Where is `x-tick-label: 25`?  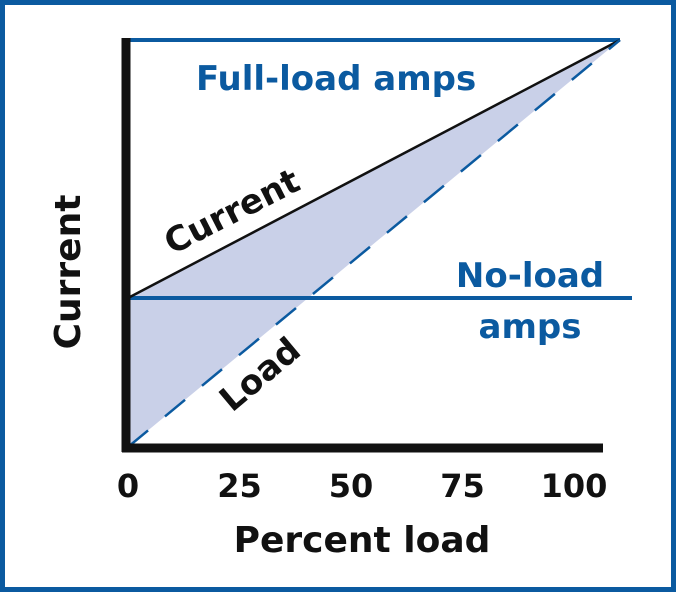 x-tick-label: 25 is located at coordinates (239, 486).